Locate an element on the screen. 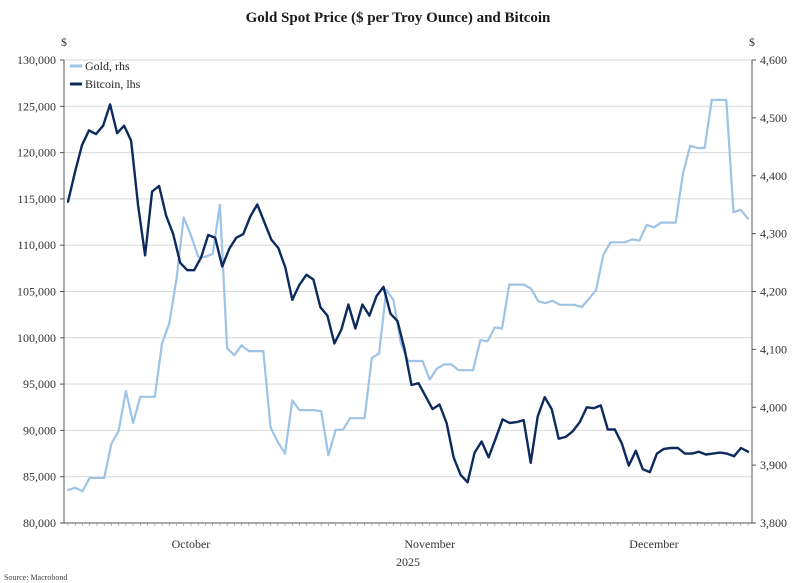 The image size is (796, 583). left-tick-label: 110,000 is located at coordinates (36, 245).